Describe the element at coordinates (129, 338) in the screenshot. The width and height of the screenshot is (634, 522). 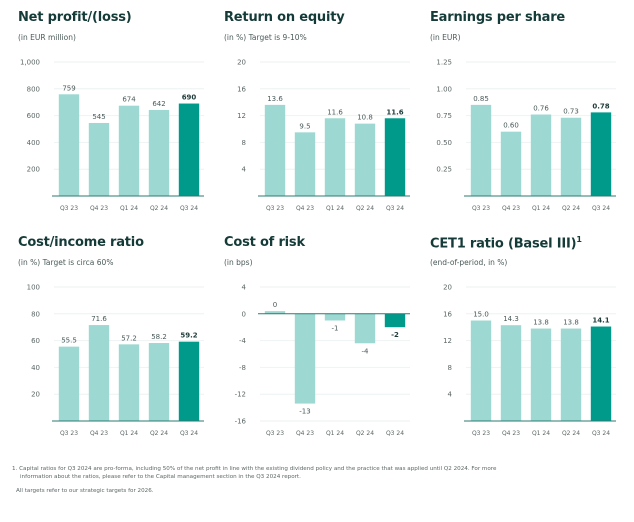
I see `data-label: 57.2` at that location.